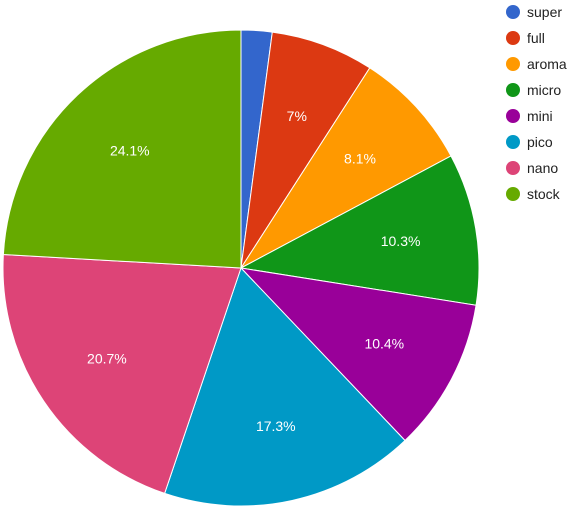 The image size is (573, 511). What do you see at coordinates (384, 343) in the screenshot?
I see `slice-label-mini: 10.4%` at bounding box center [384, 343].